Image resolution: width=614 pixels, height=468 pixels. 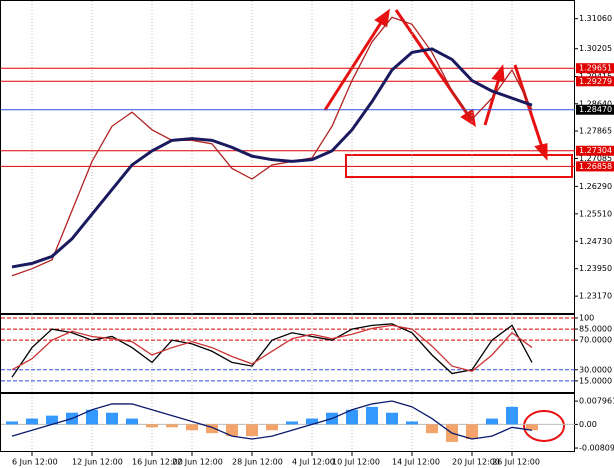 I want to click on x-tick-label: 4 Jul 12:00, so click(x=313, y=462).